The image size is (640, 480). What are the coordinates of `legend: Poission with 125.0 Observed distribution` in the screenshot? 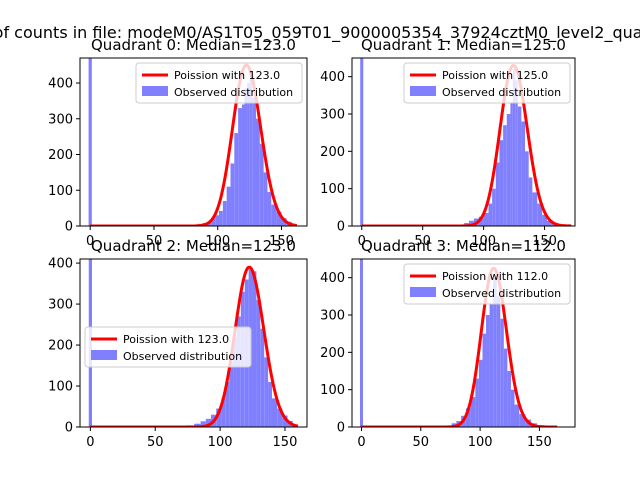 It's located at (487, 83).